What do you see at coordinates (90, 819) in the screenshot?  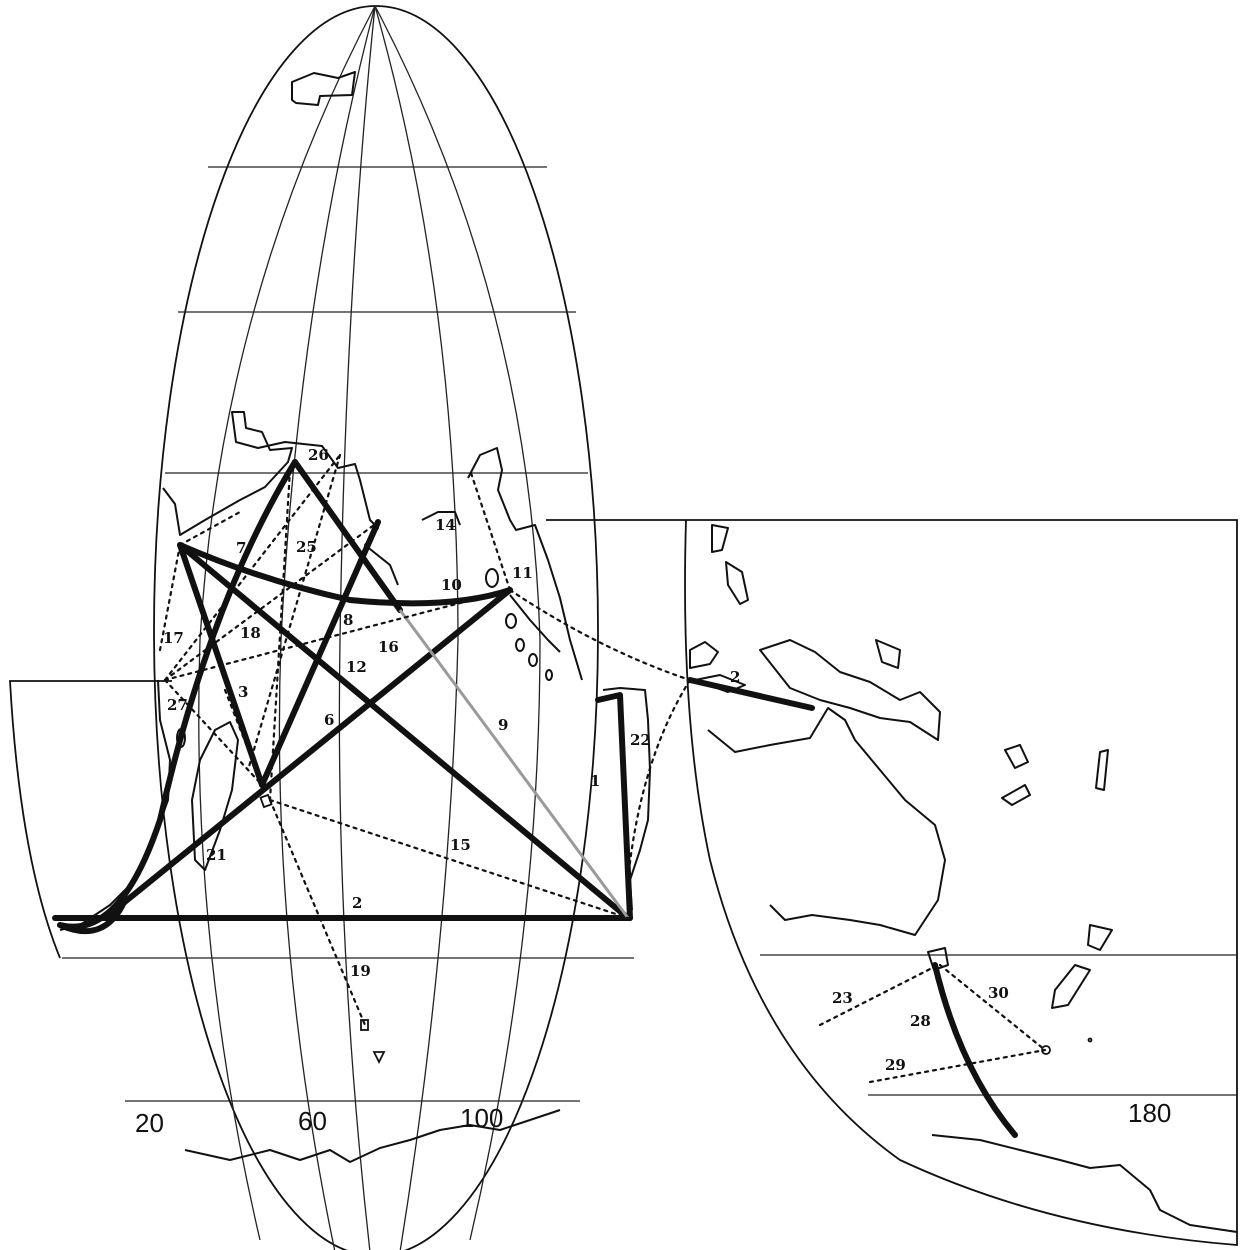 I see `left-outer-frame` at bounding box center [90, 819].